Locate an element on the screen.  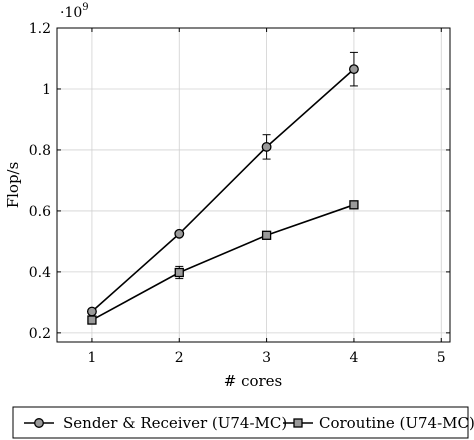
x-axis-title: # cores is located at coordinates (253, 381).